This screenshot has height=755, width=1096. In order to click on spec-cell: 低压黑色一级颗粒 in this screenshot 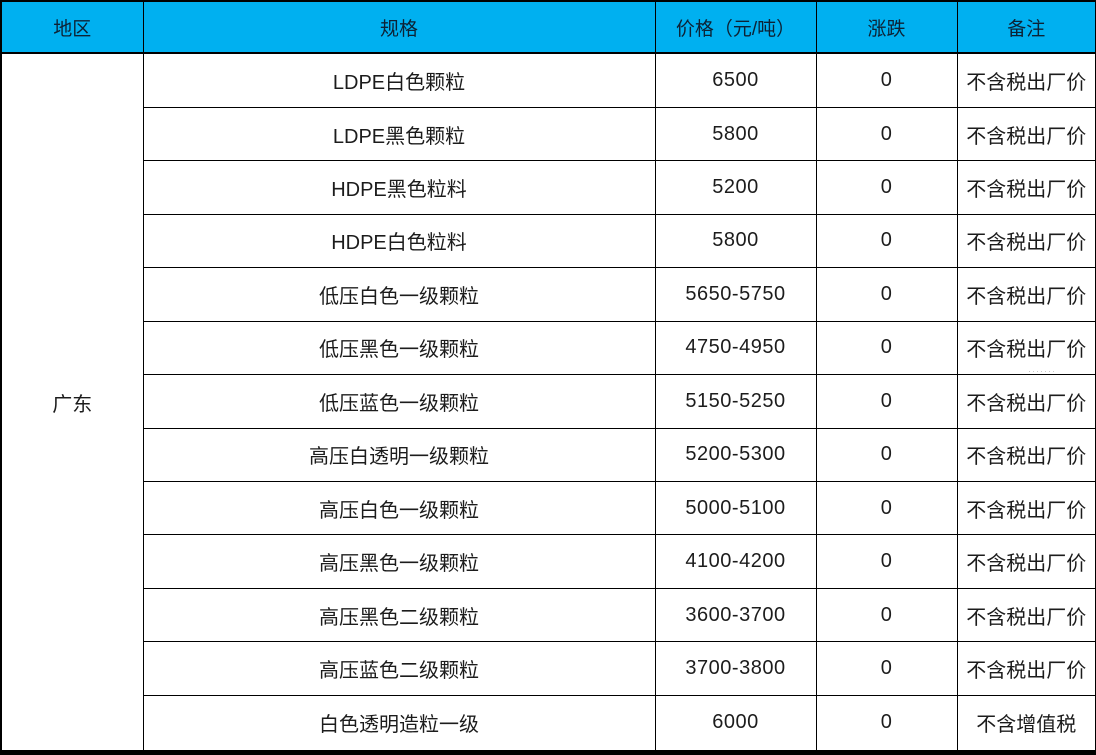, I will do `click(399, 348)`.